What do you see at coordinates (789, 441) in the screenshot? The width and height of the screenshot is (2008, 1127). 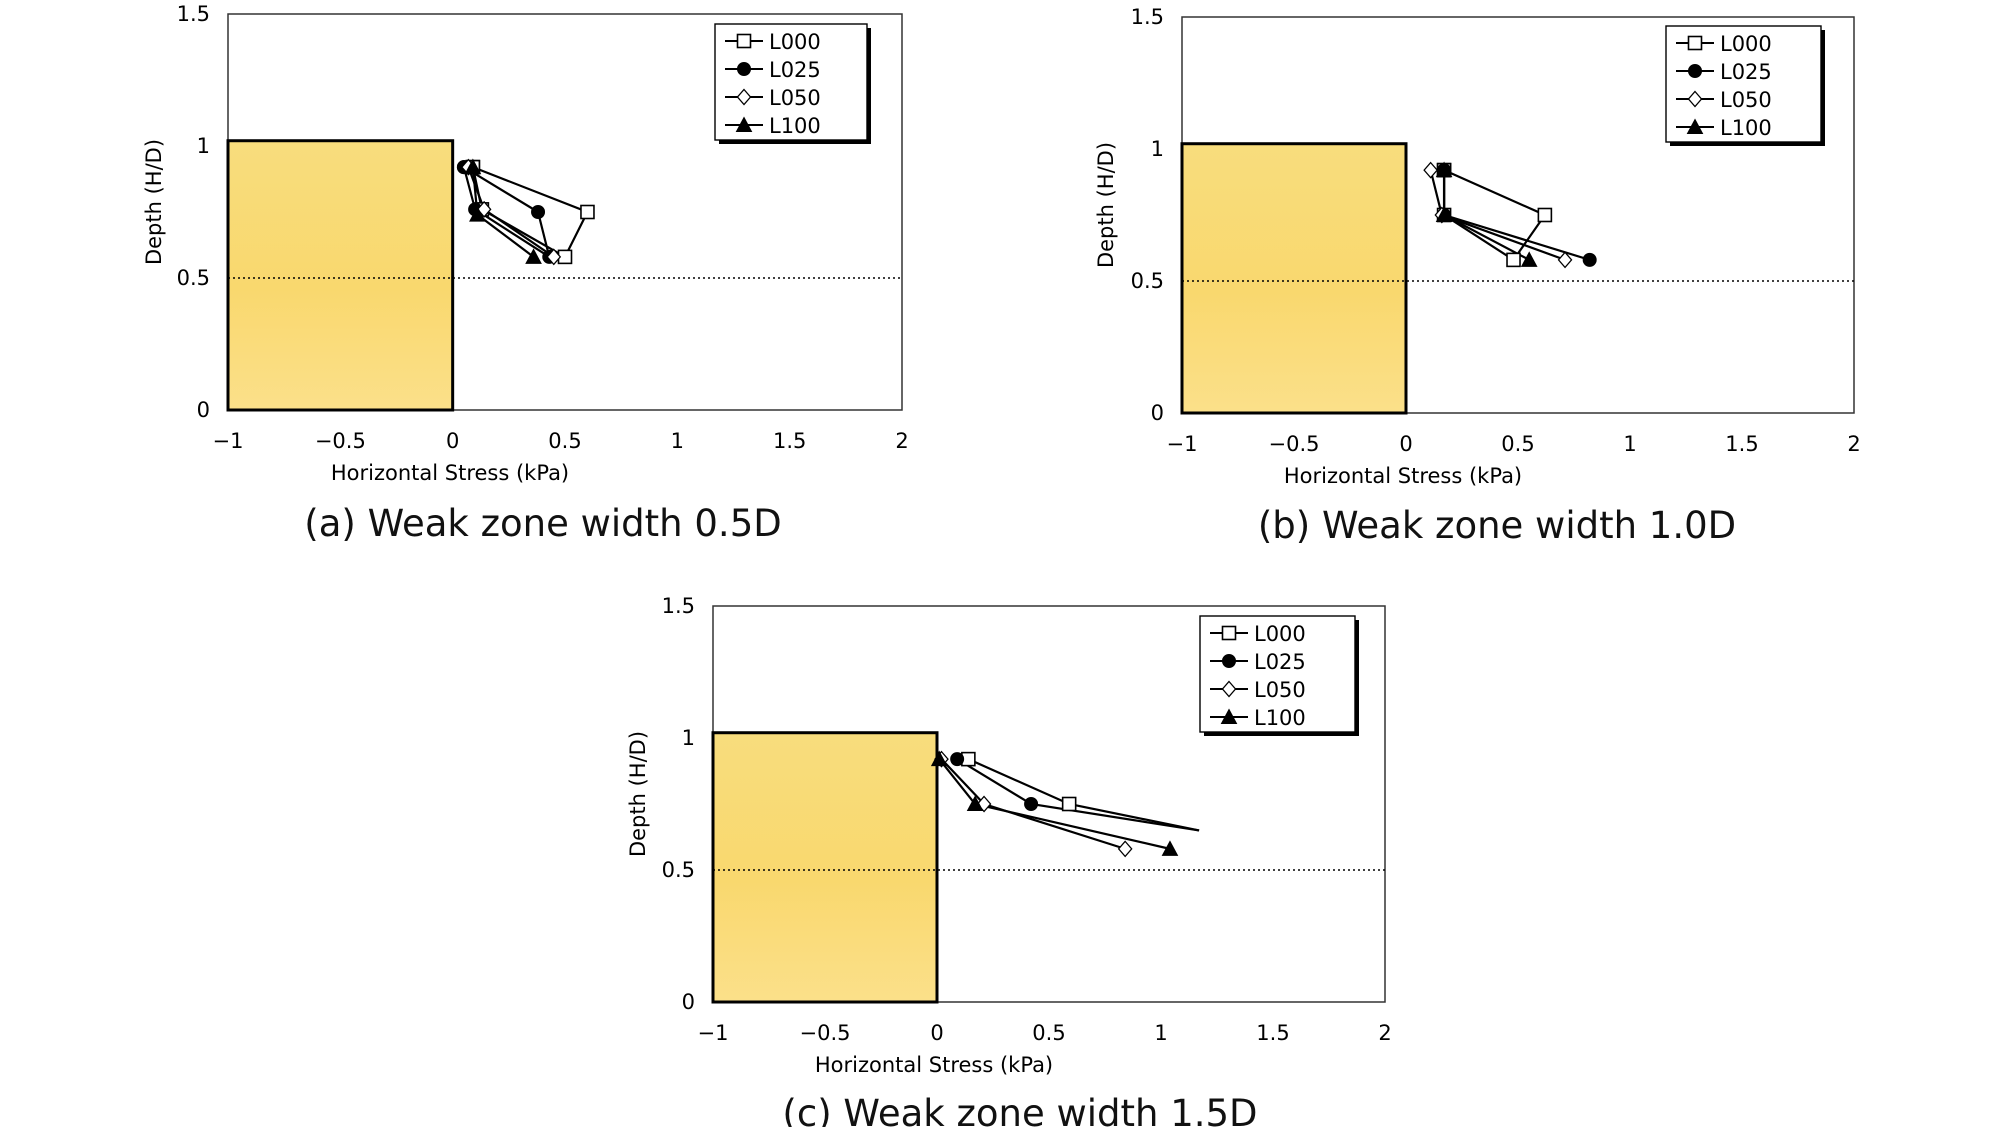 I see `x-tick-label-a: 1.5` at bounding box center [789, 441].